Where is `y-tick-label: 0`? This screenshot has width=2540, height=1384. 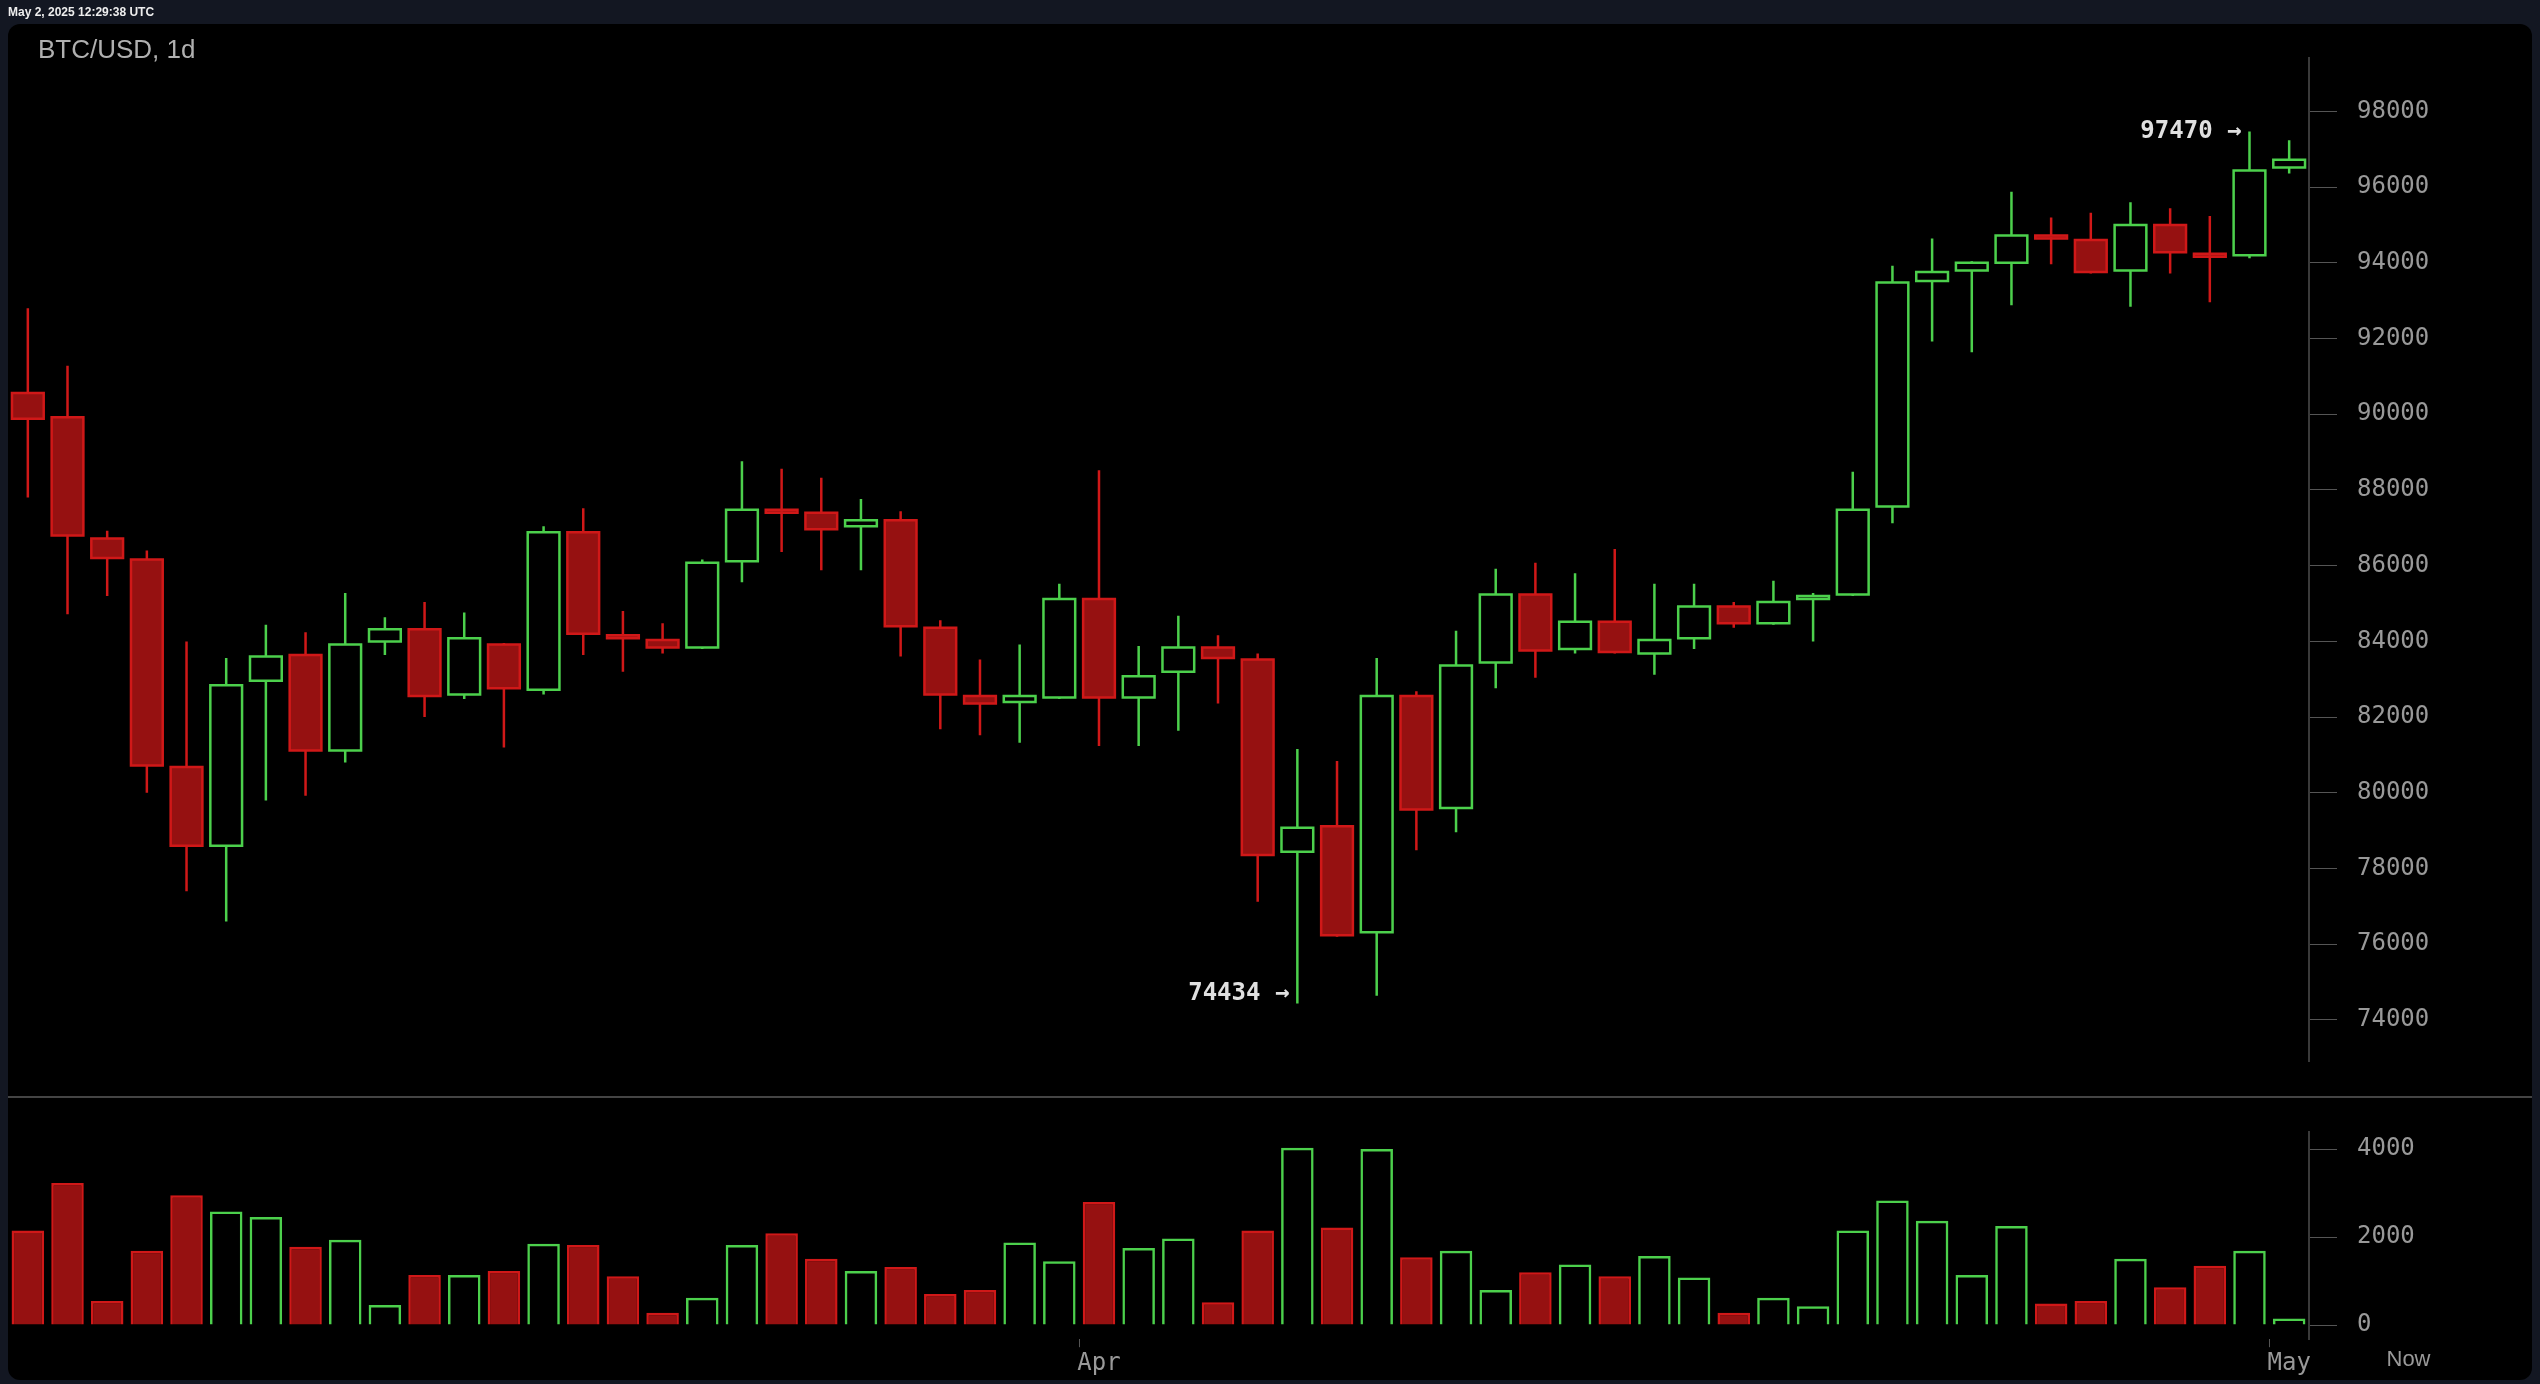 y-tick-label: 0 is located at coordinates (2364, 1323).